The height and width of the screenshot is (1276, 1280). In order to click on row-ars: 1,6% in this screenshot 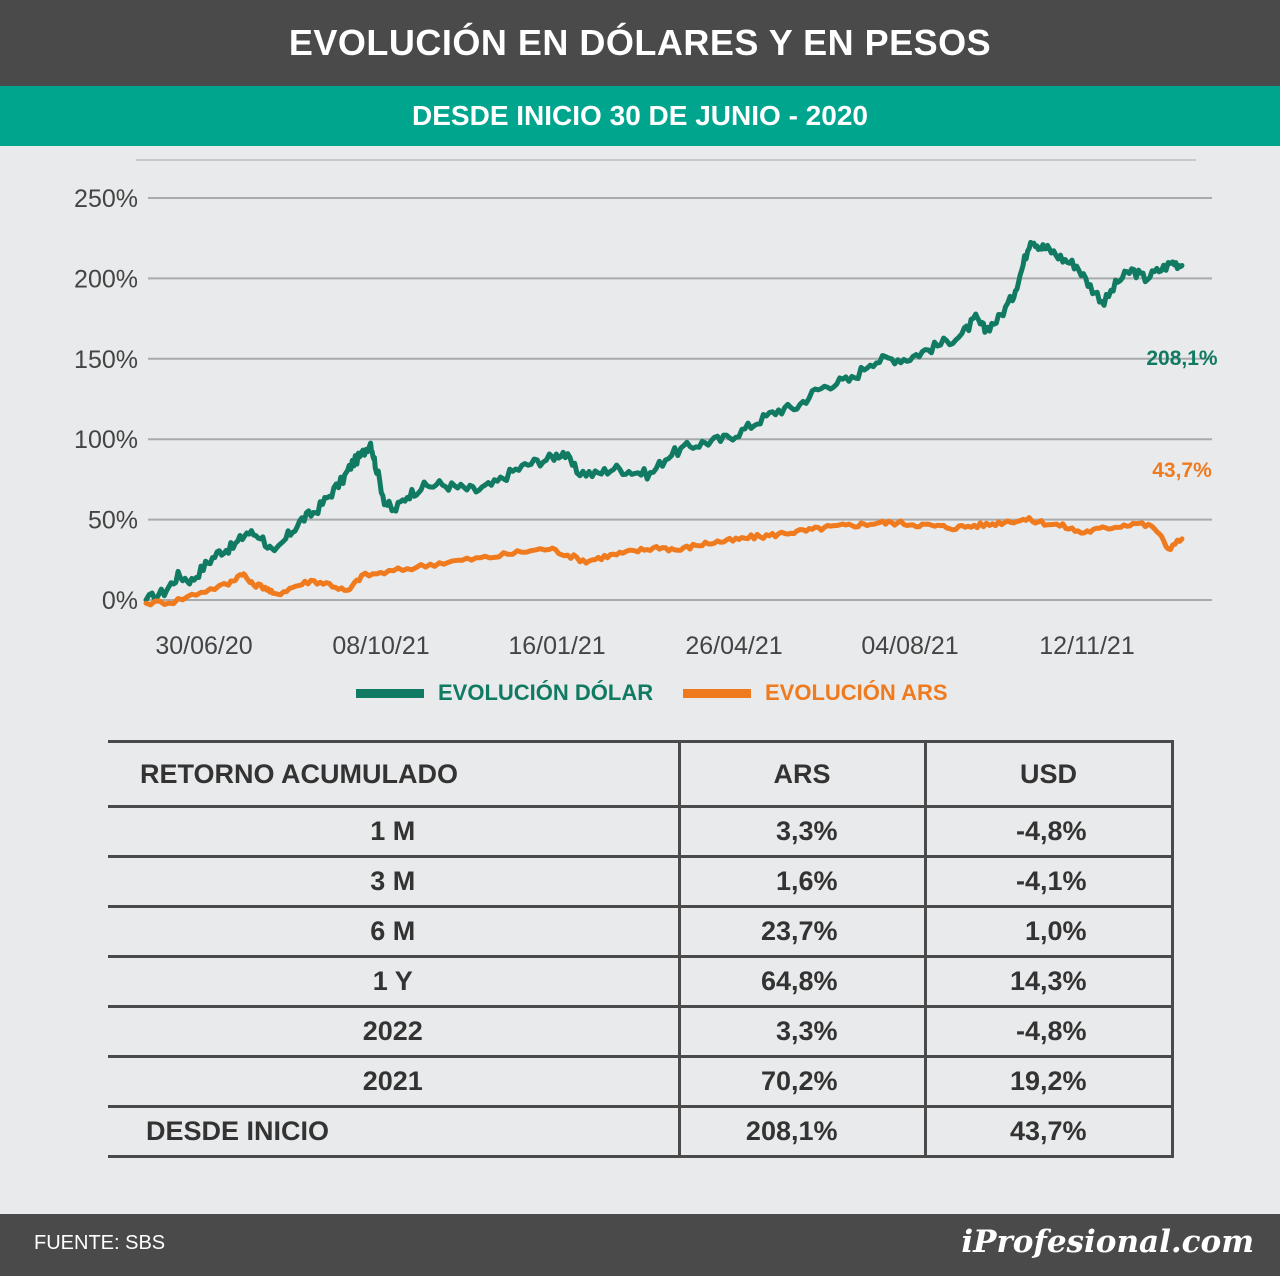, I will do `click(803, 881)`.